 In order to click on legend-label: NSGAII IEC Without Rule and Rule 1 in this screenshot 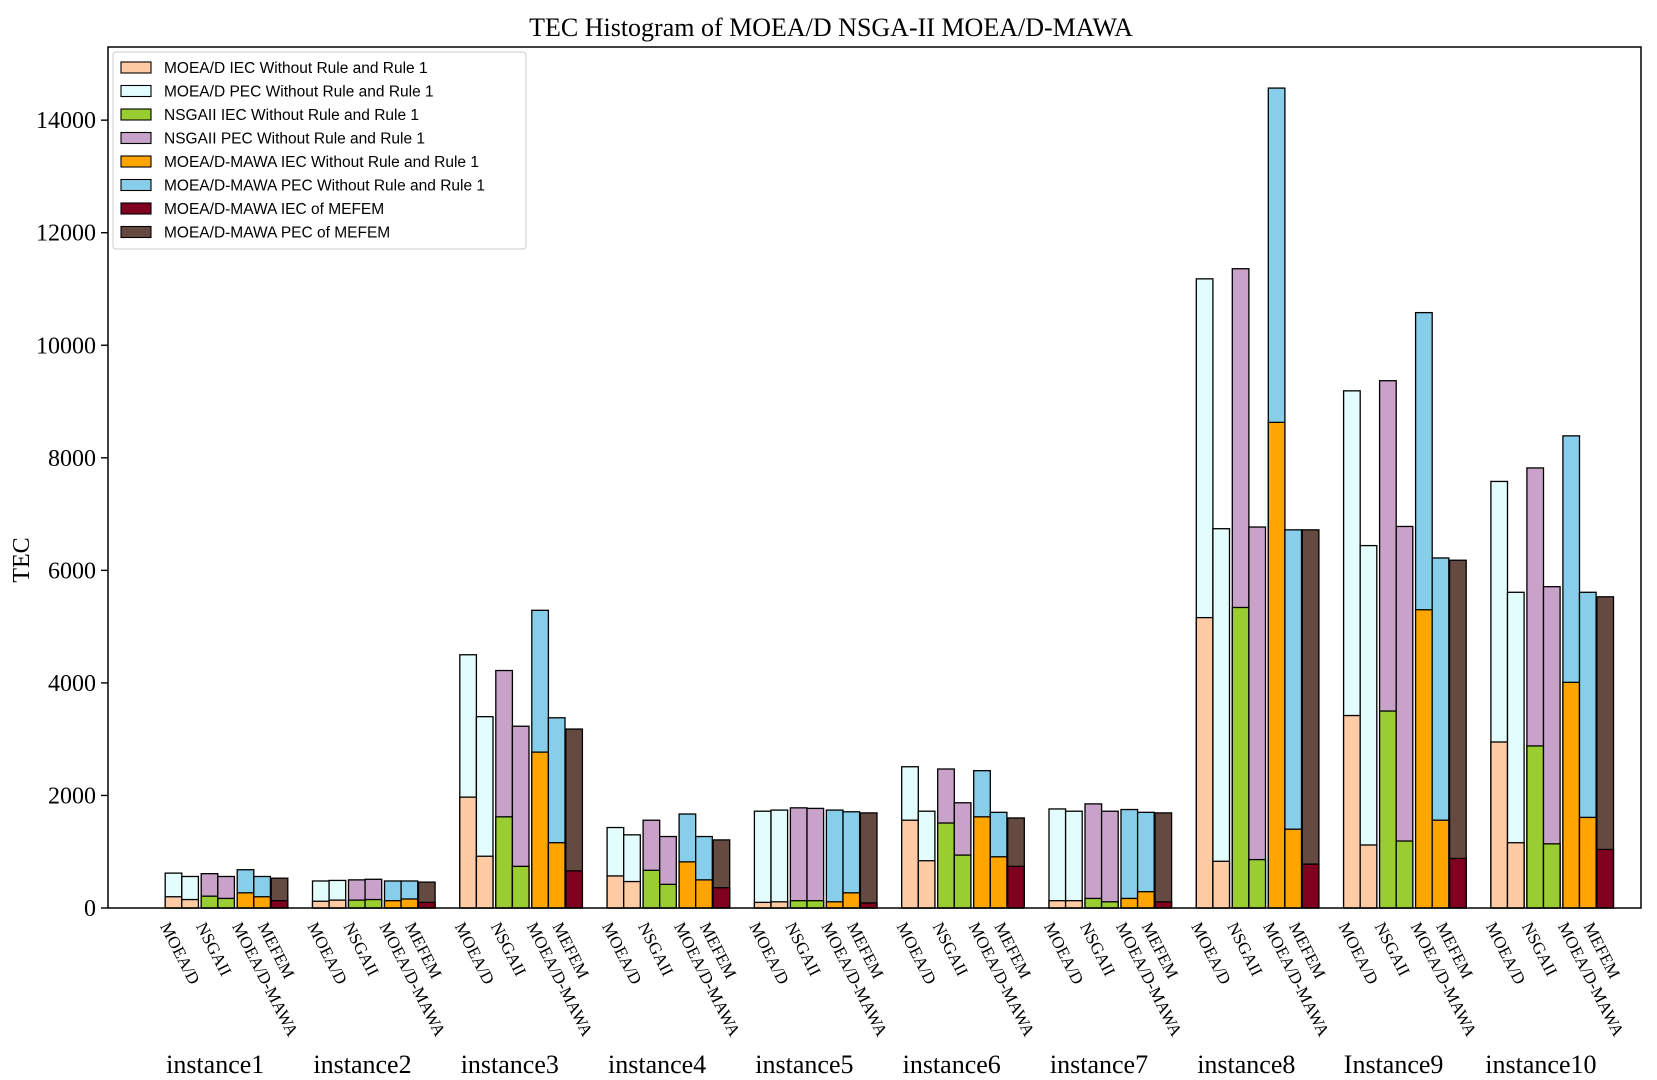, I will do `click(291, 115)`.